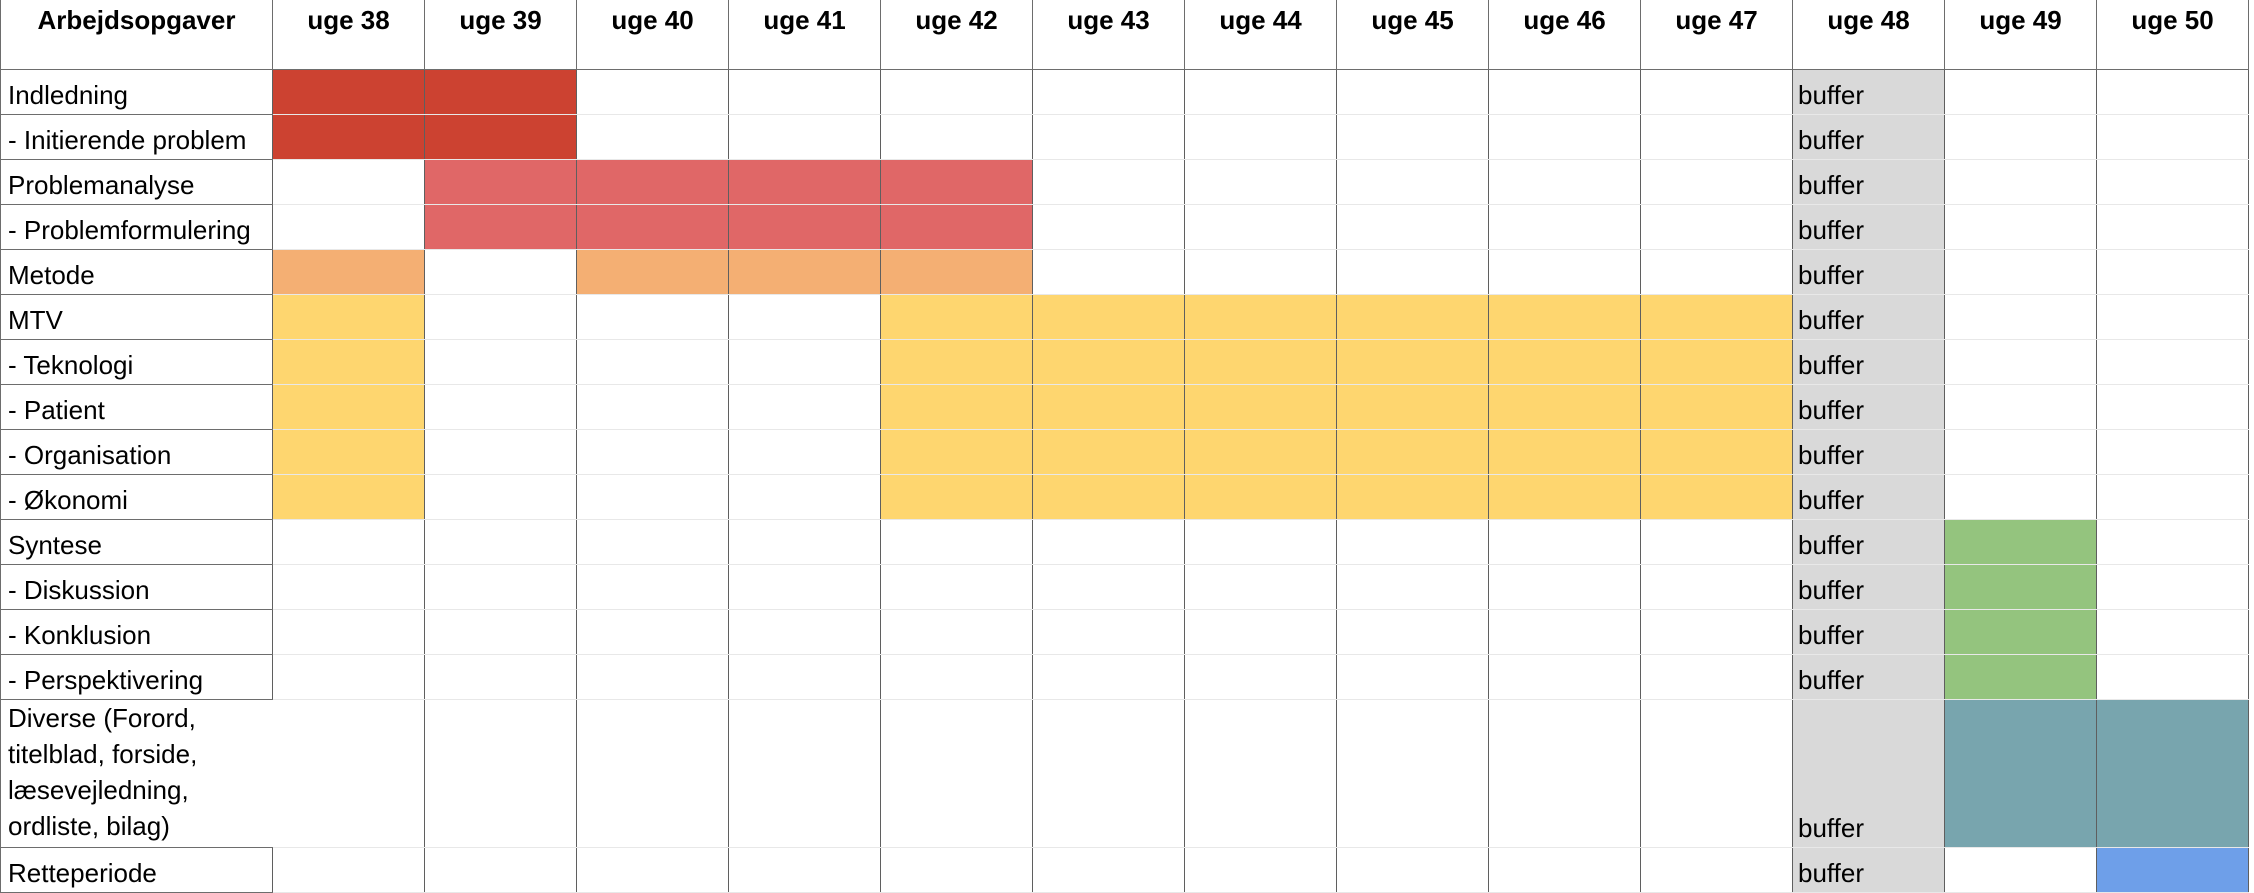 This screenshot has width=2254, height=893. Describe the element at coordinates (1124, 137) in the screenshot. I see `task-row: - Initierende problem buffer` at that location.